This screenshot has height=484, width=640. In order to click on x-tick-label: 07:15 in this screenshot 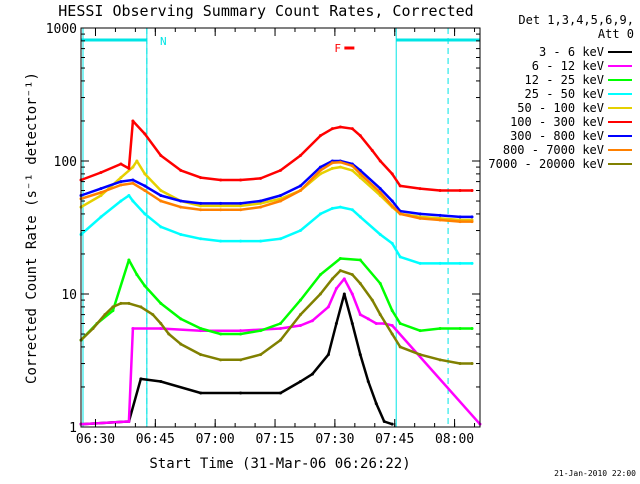, I will do `click(274, 439)`.